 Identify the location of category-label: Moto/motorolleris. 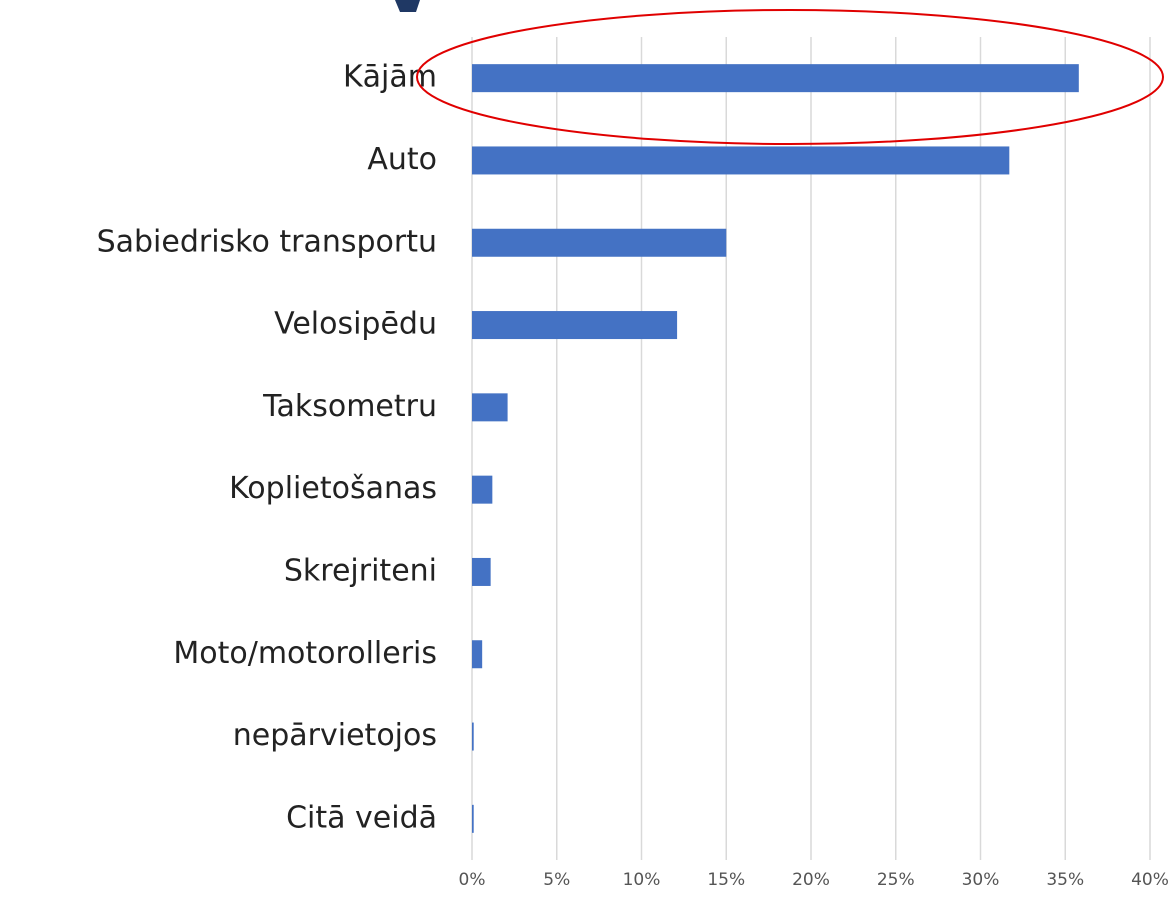
(305, 653).